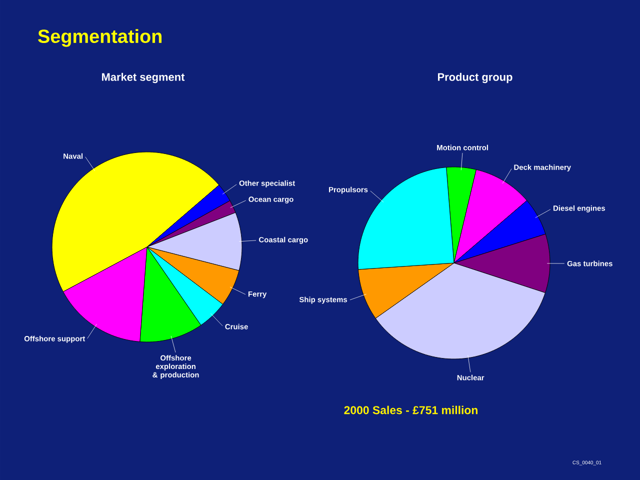 Image resolution: width=640 pixels, height=480 pixels. What do you see at coordinates (143, 78) in the screenshot?
I see `chart-subtitle: Market segment` at bounding box center [143, 78].